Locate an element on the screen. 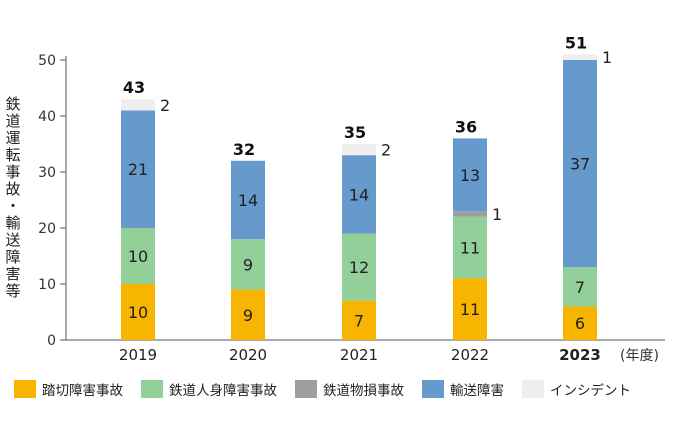 The width and height of the screenshot is (681, 426). y-tick-label: 40 is located at coordinates (47, 117).